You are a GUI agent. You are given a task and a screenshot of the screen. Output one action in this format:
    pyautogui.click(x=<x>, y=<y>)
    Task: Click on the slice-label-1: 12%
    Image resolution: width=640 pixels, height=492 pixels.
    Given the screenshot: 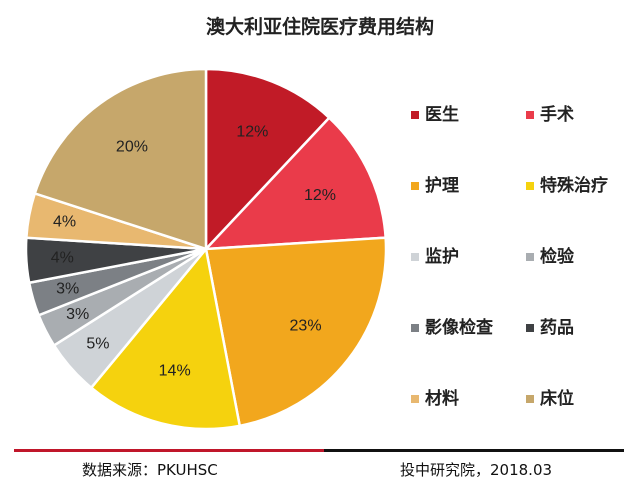 What is the action you would take?
    pyautogui.click(x=320, y=195)
    